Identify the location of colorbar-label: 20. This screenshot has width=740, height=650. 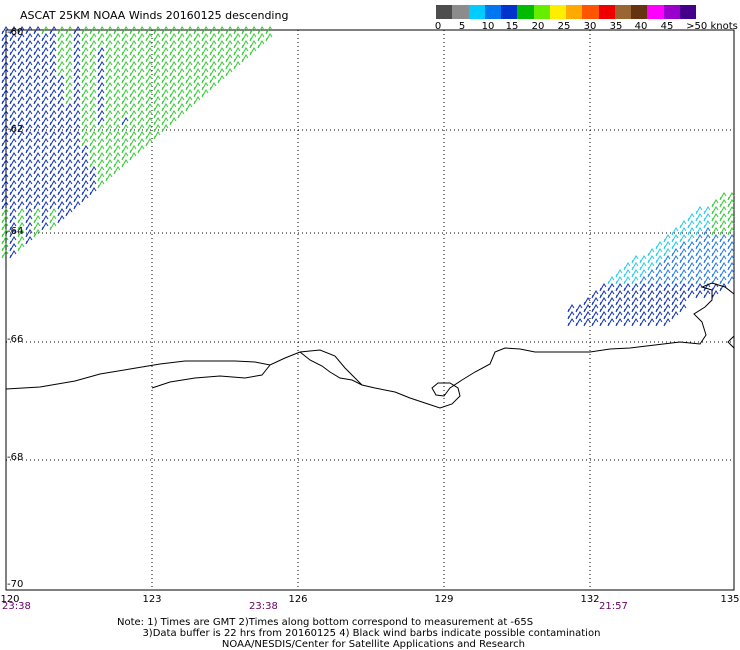
(538, 26).